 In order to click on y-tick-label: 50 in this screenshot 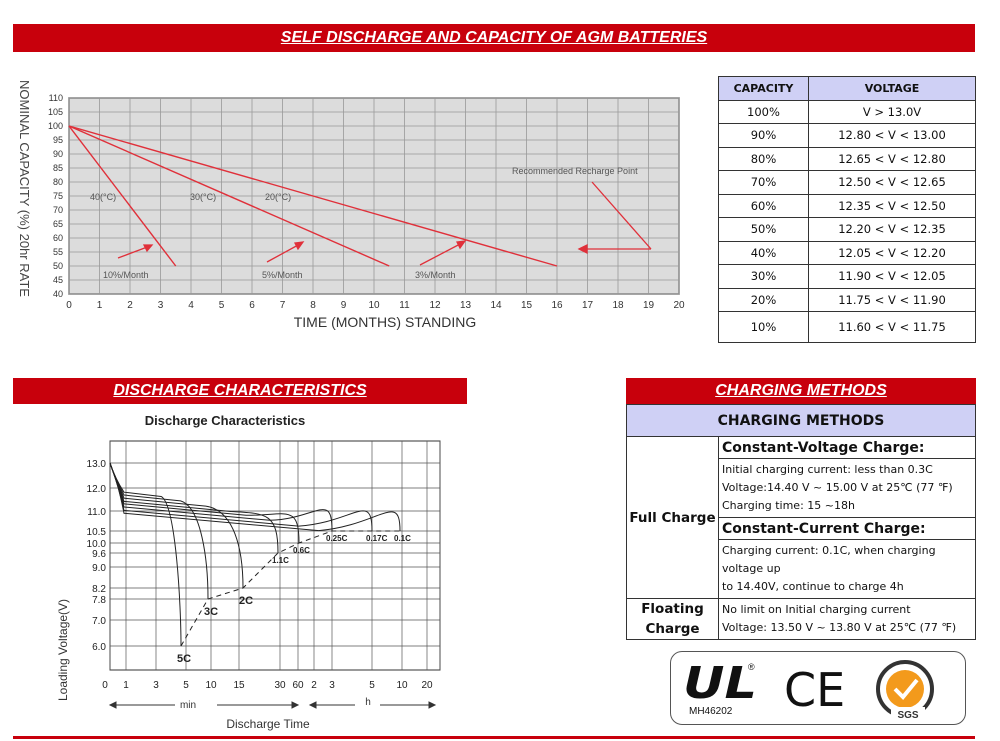, I will do `click(58, 266)`.